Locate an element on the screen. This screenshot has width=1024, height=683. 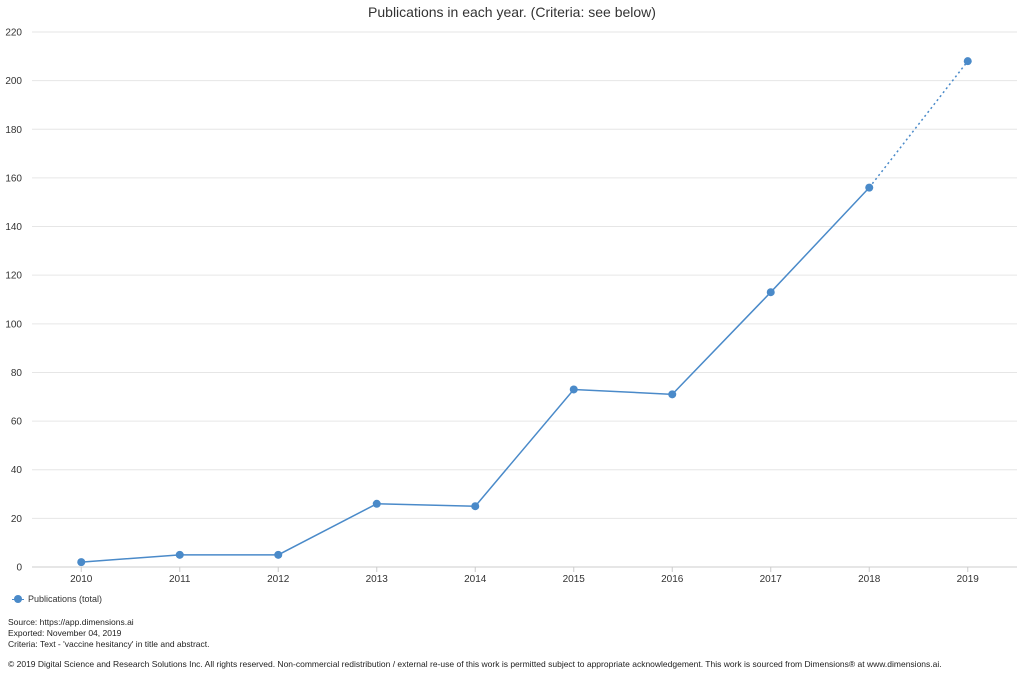
data-point-2010 is located at coordinates (81, 562).